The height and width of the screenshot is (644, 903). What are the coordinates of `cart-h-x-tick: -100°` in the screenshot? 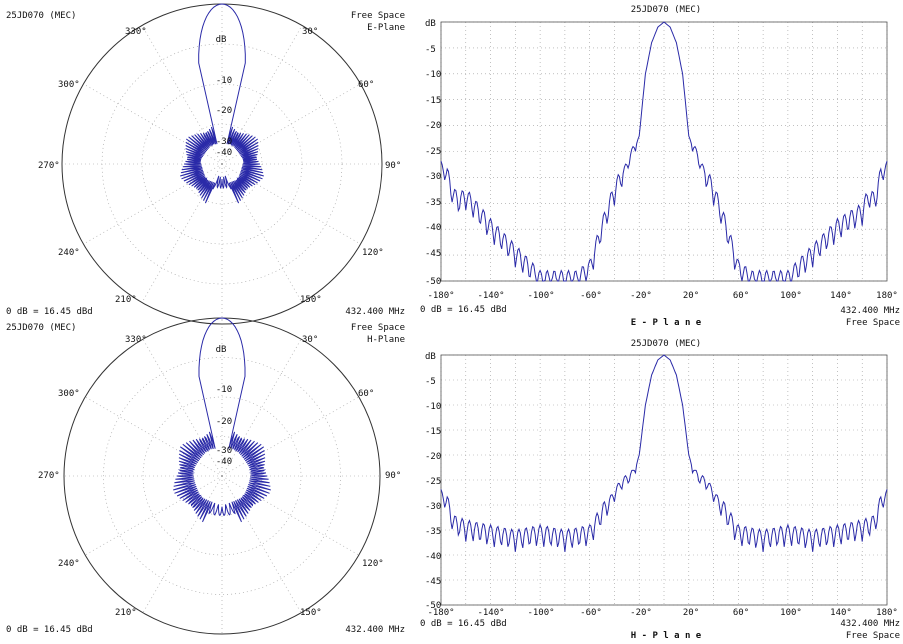 It's located at (540, 613).